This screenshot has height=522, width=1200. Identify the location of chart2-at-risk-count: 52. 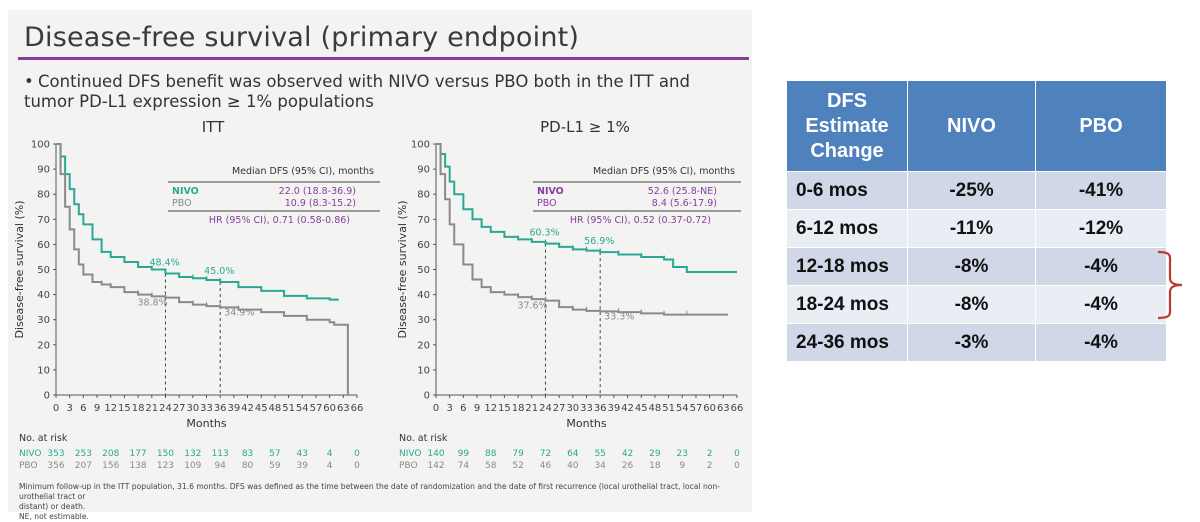
(517, 466).